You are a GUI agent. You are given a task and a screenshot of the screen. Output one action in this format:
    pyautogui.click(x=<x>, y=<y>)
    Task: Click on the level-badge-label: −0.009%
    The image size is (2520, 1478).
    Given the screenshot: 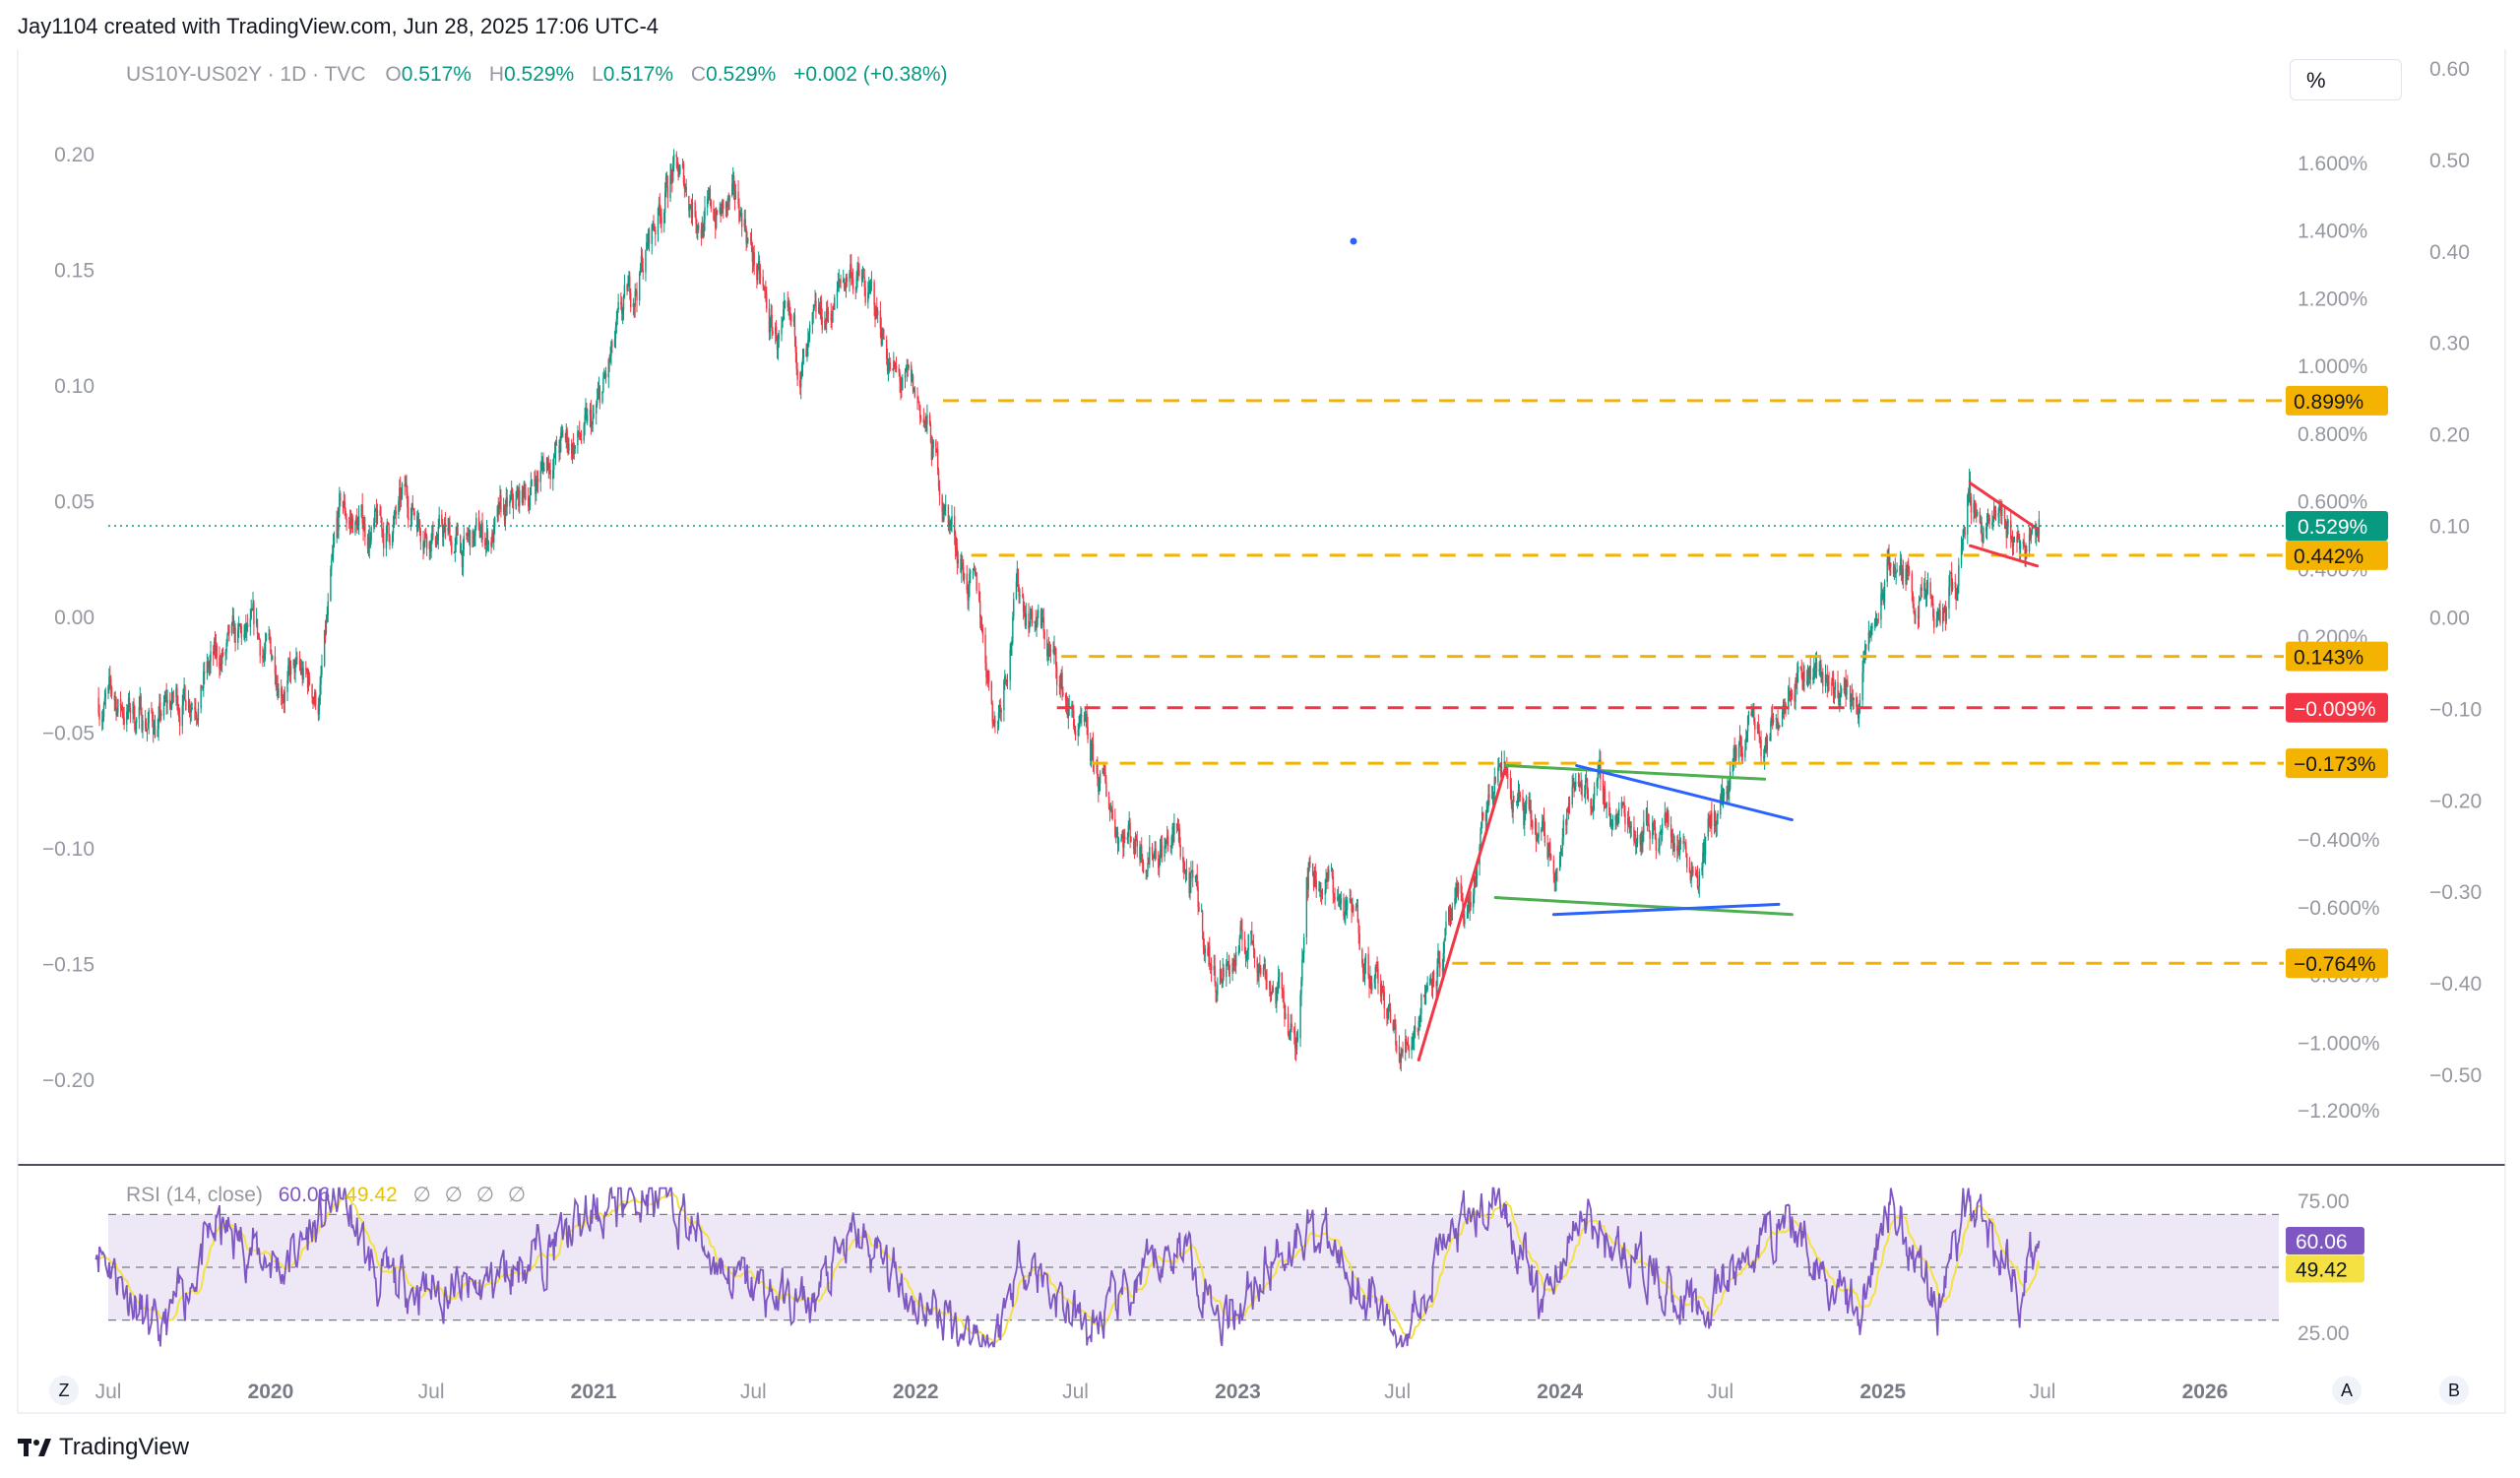 What is the action you would take?
    pyautogui.click(x=2335, y=709)
    